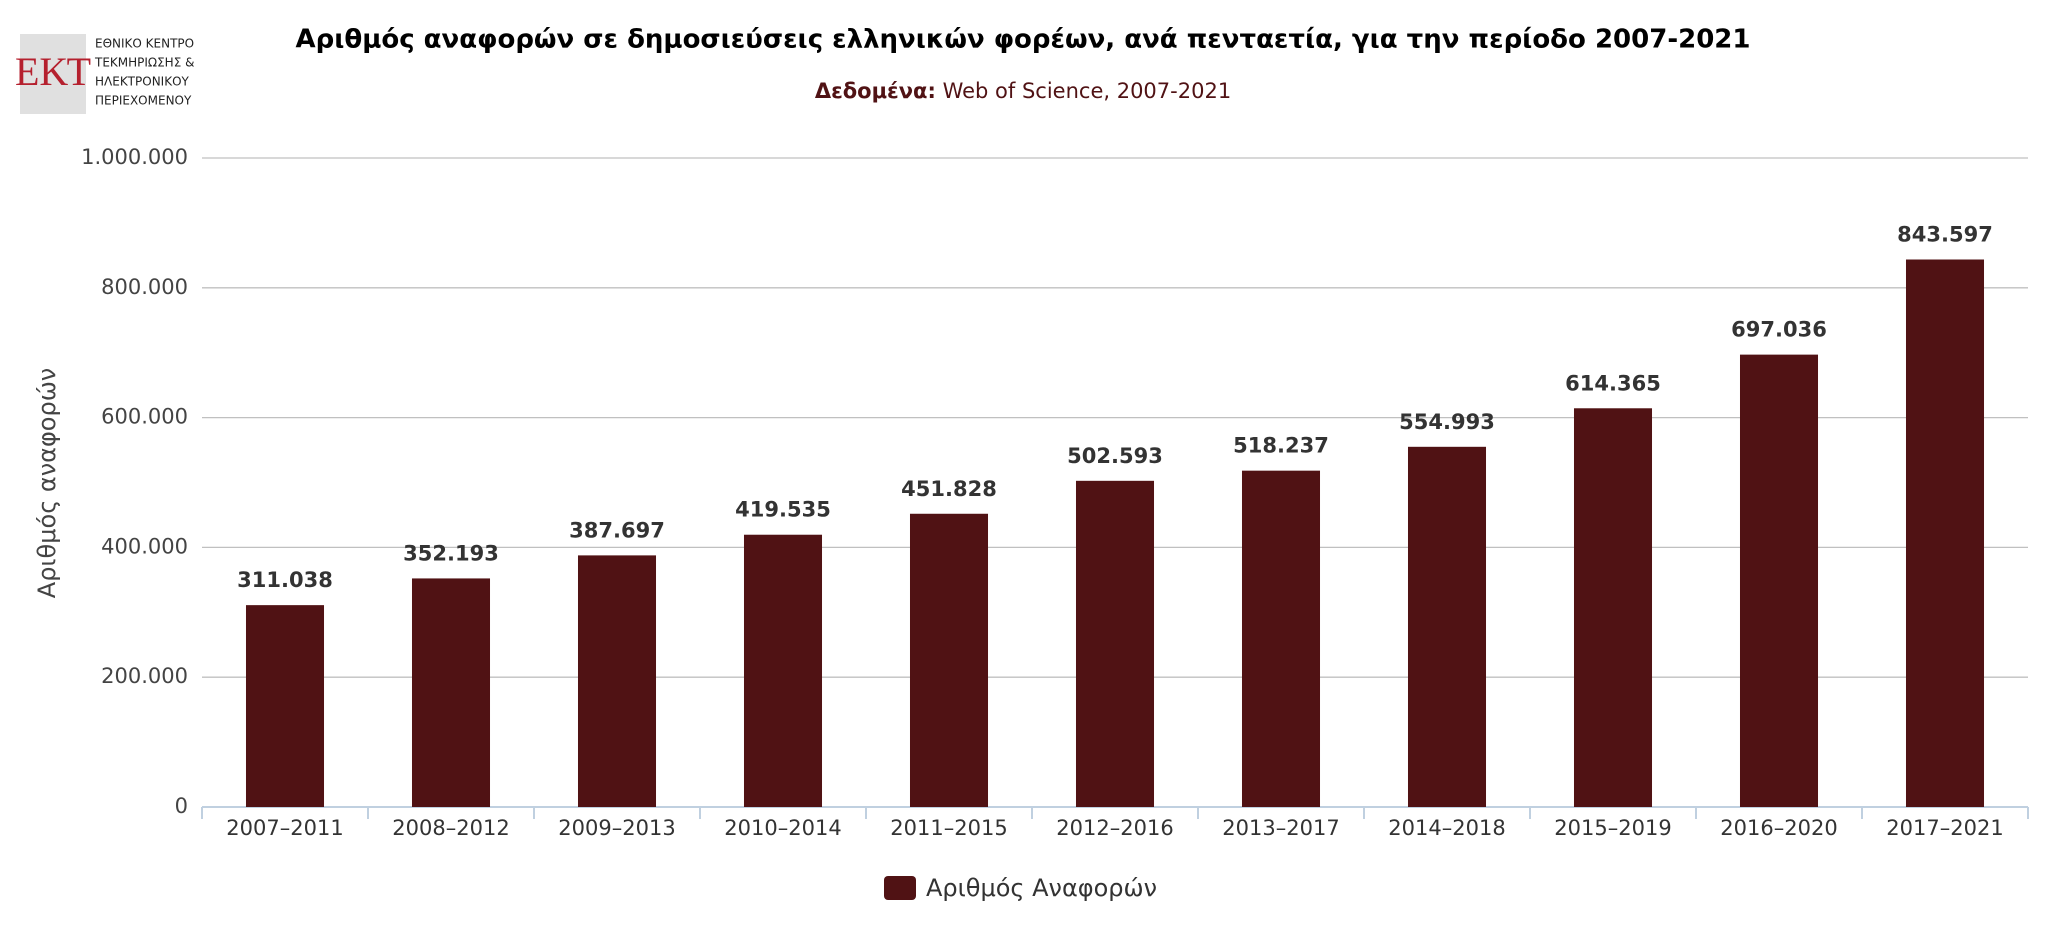  What do you see at coordinates (949, 489) in the screenshot?
I see `value-label: 451.828` at bounding box center [949, 489].